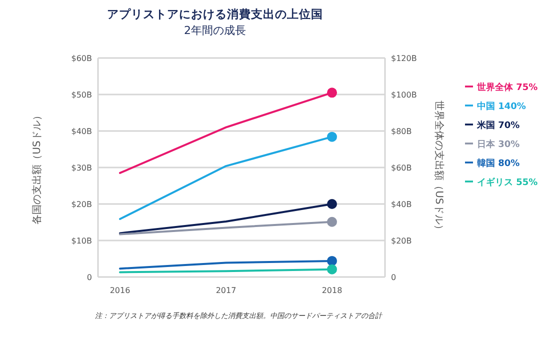  What do you see at coordinates (498, 144) in the screenshot?
I see `legend-label: 日本 30%` at bounding box center [498, 144].